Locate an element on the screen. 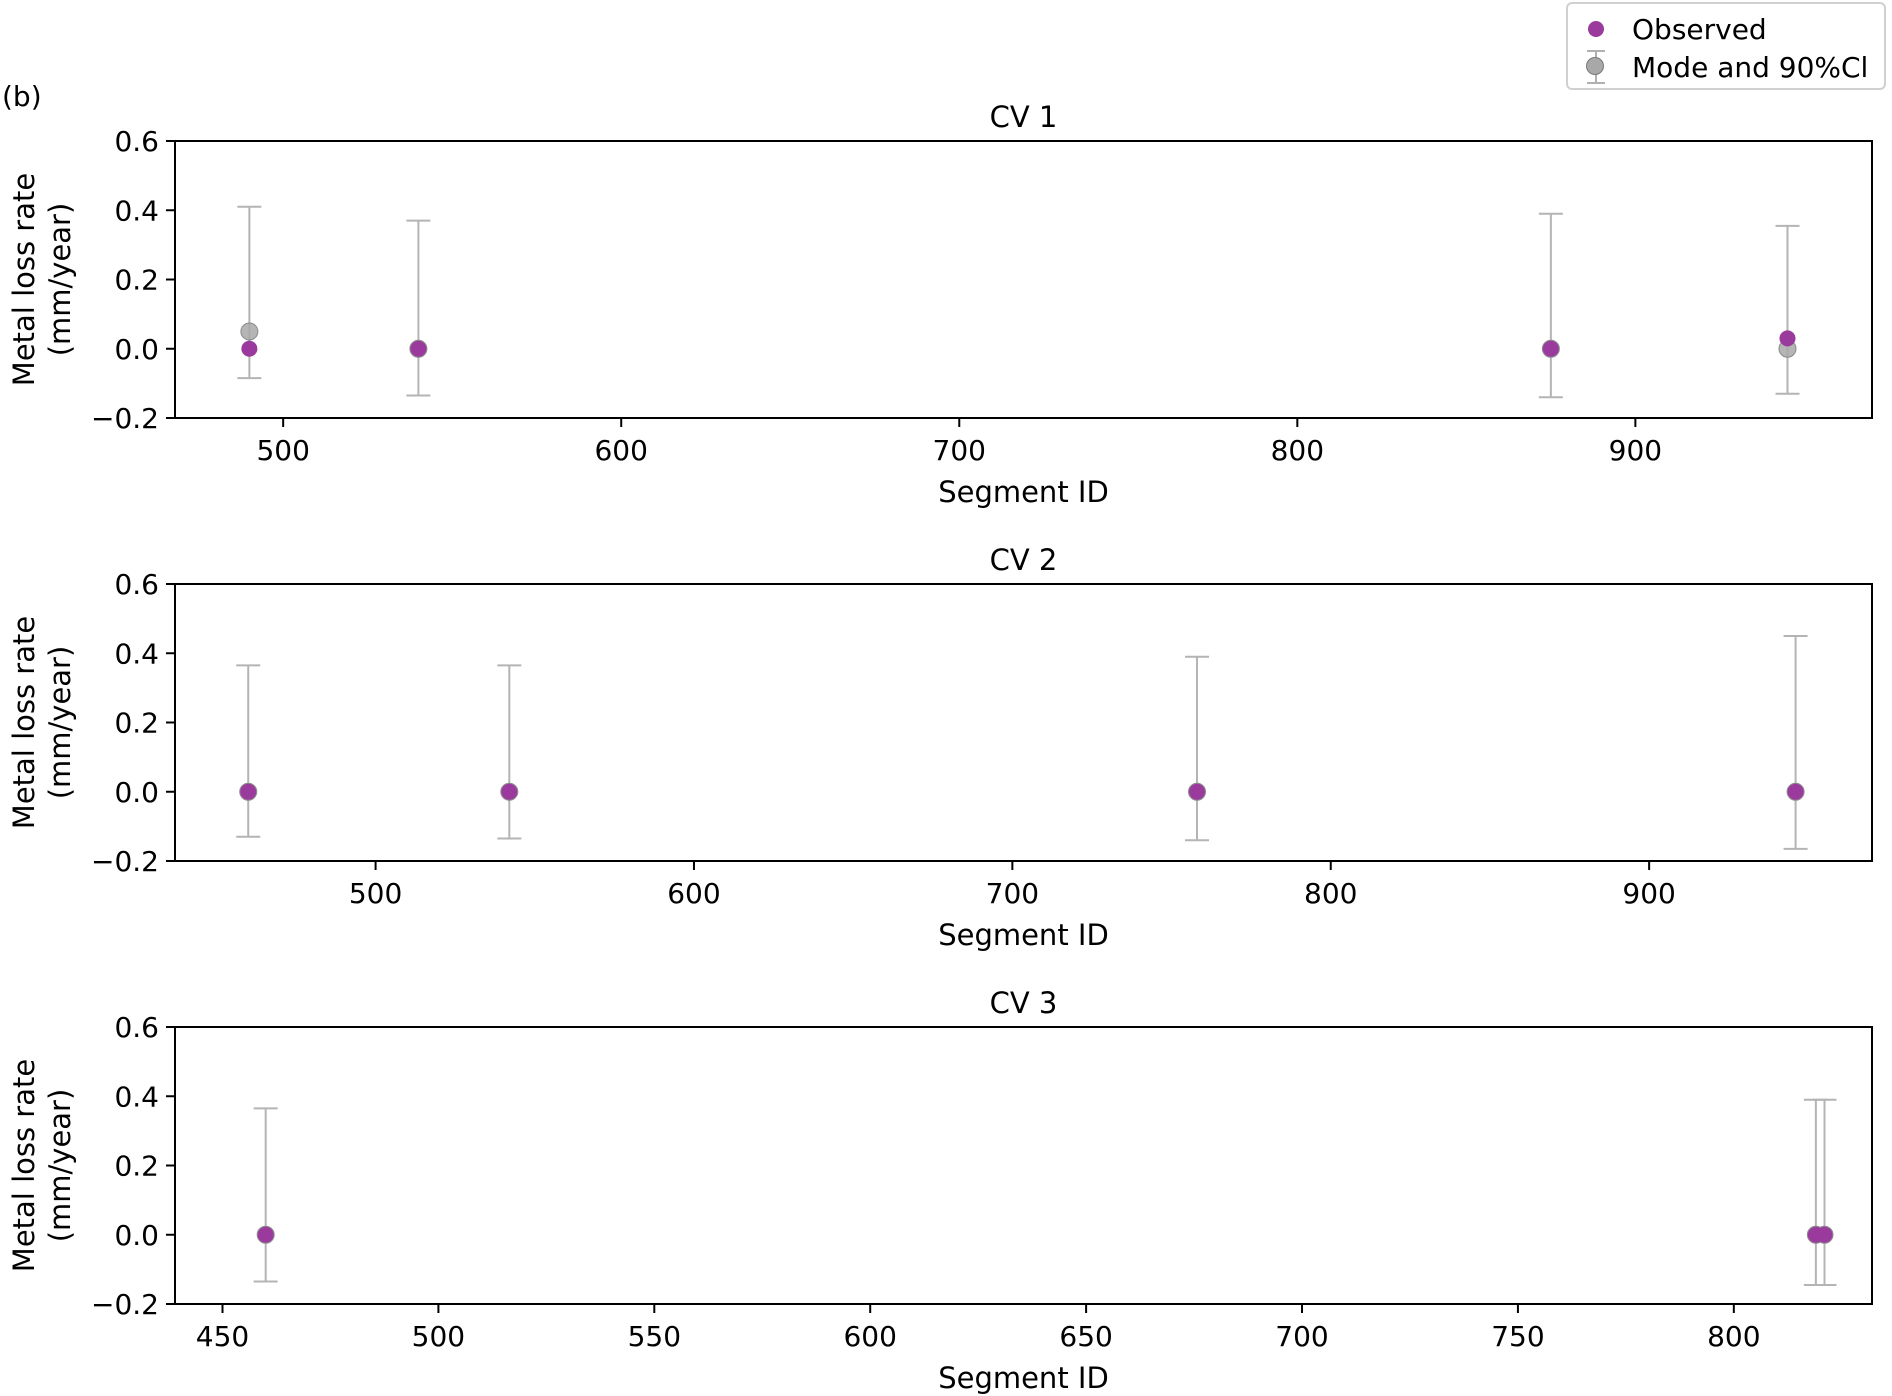 Image resolution: width=1892 pixels, height=1396 pixels. chart-title: CV 3 is located at coordinates (1024, 1003).